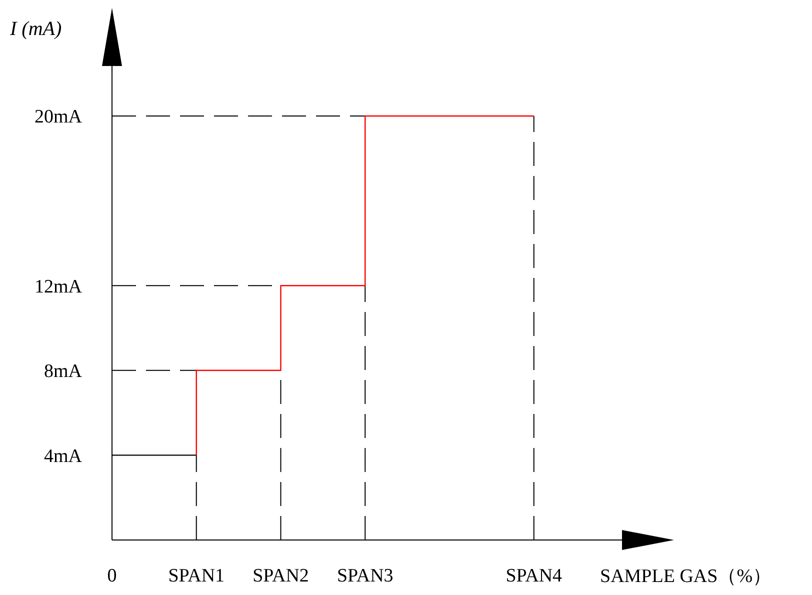  What do you see at coordinates (58, 117) in the screenshot?
I see `y-tick-label: 20mA` at bounding box center [58, 117].